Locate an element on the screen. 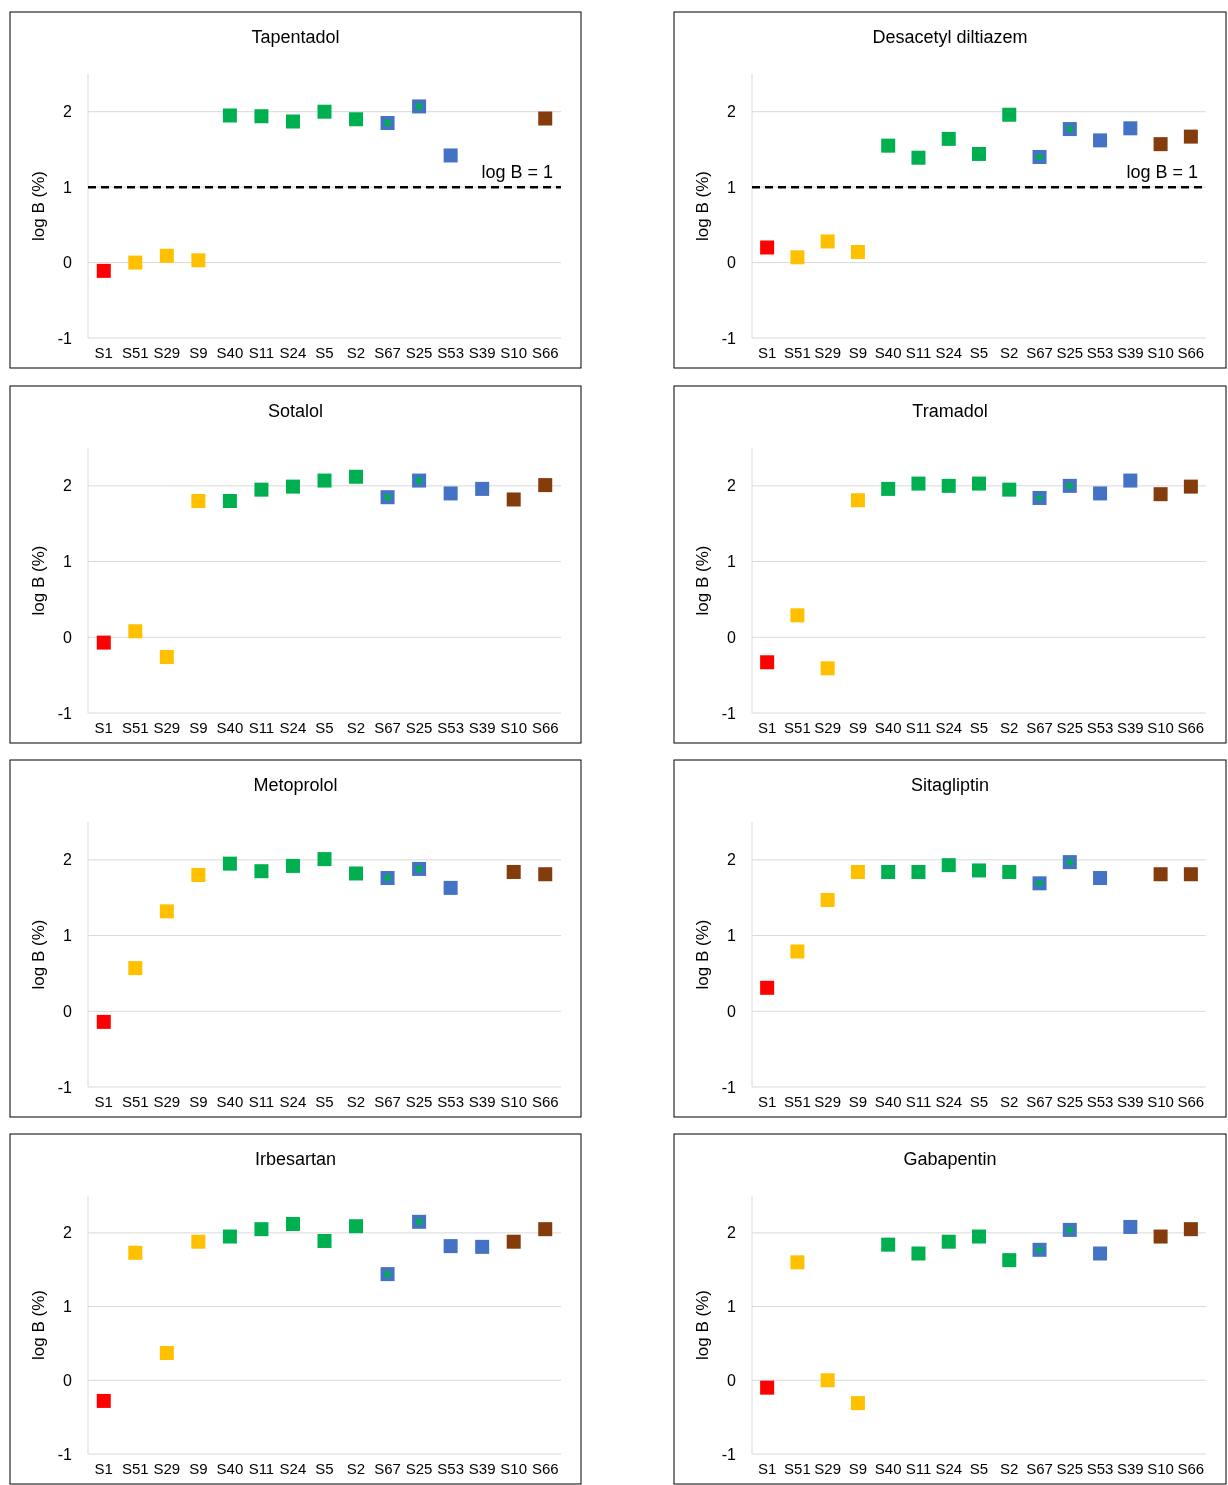 The height and width of the screenshot is (1485, 1228). chart-title: Tramadol is located at coordinates (950, 411).